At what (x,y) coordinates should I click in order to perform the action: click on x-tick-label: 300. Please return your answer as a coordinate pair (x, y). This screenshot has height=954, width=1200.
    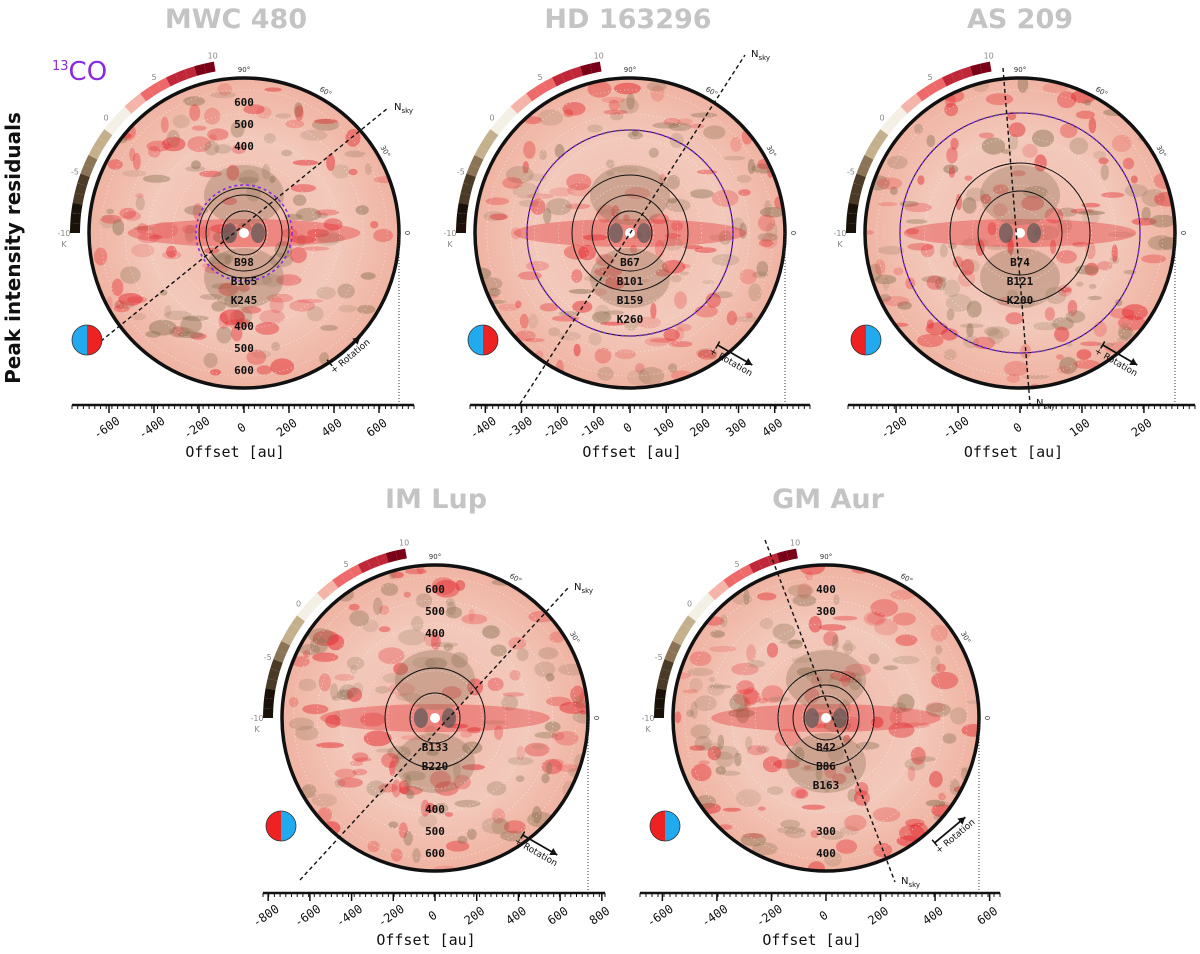
    Looking at the image, I should click on (736, 428).